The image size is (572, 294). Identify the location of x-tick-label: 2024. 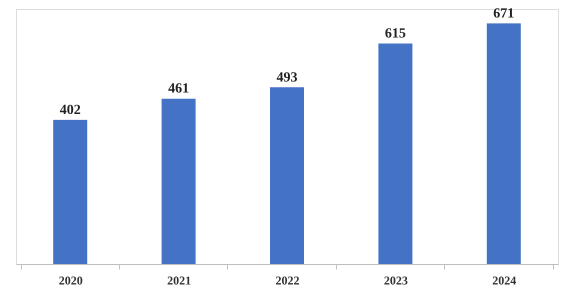
(504, 281).